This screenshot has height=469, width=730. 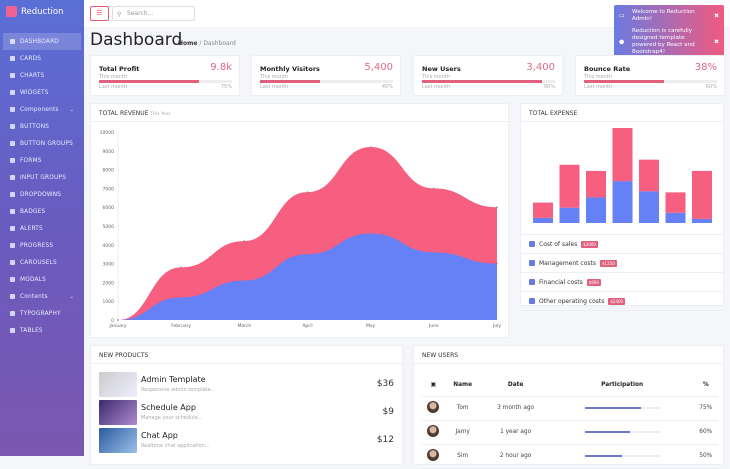 I want to click on sidebar-item-button-groups: BUTTON GROUPS, so click(x=42, y=143).